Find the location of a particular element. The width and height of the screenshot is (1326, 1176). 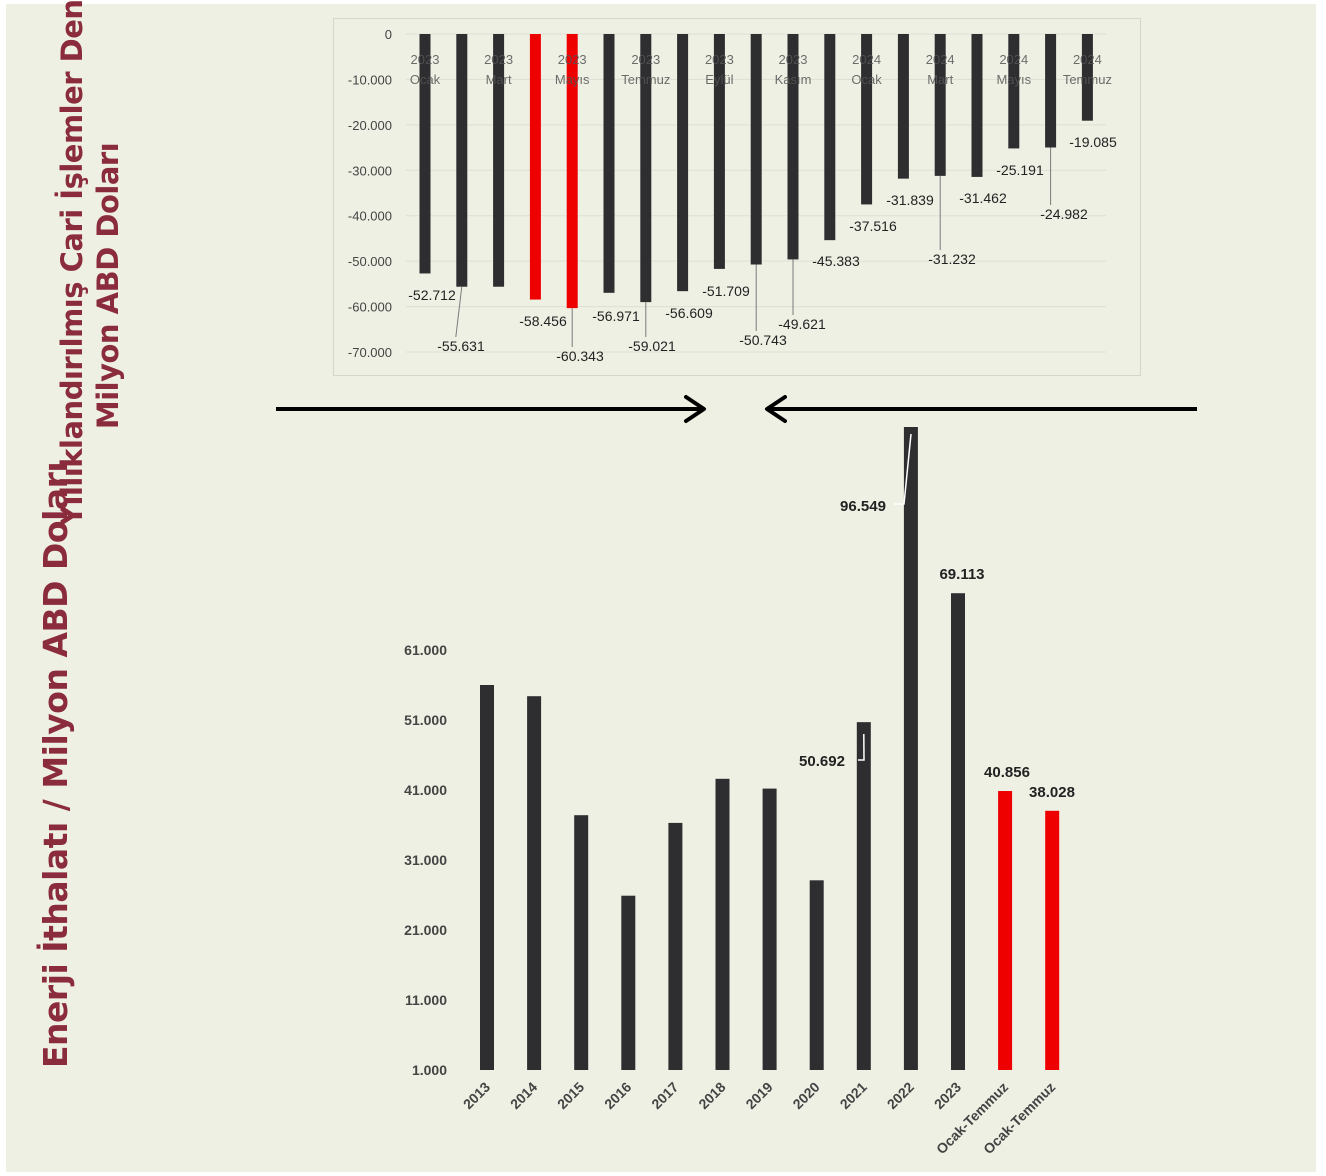

top-data-label: -51.709 is located at coordinates (726, 291).